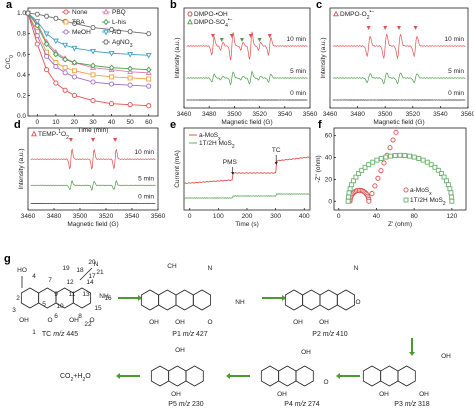 The height and width of the screenshot is (408, 474). I want to click on label-part: DMPO-O, so click(353, 14).